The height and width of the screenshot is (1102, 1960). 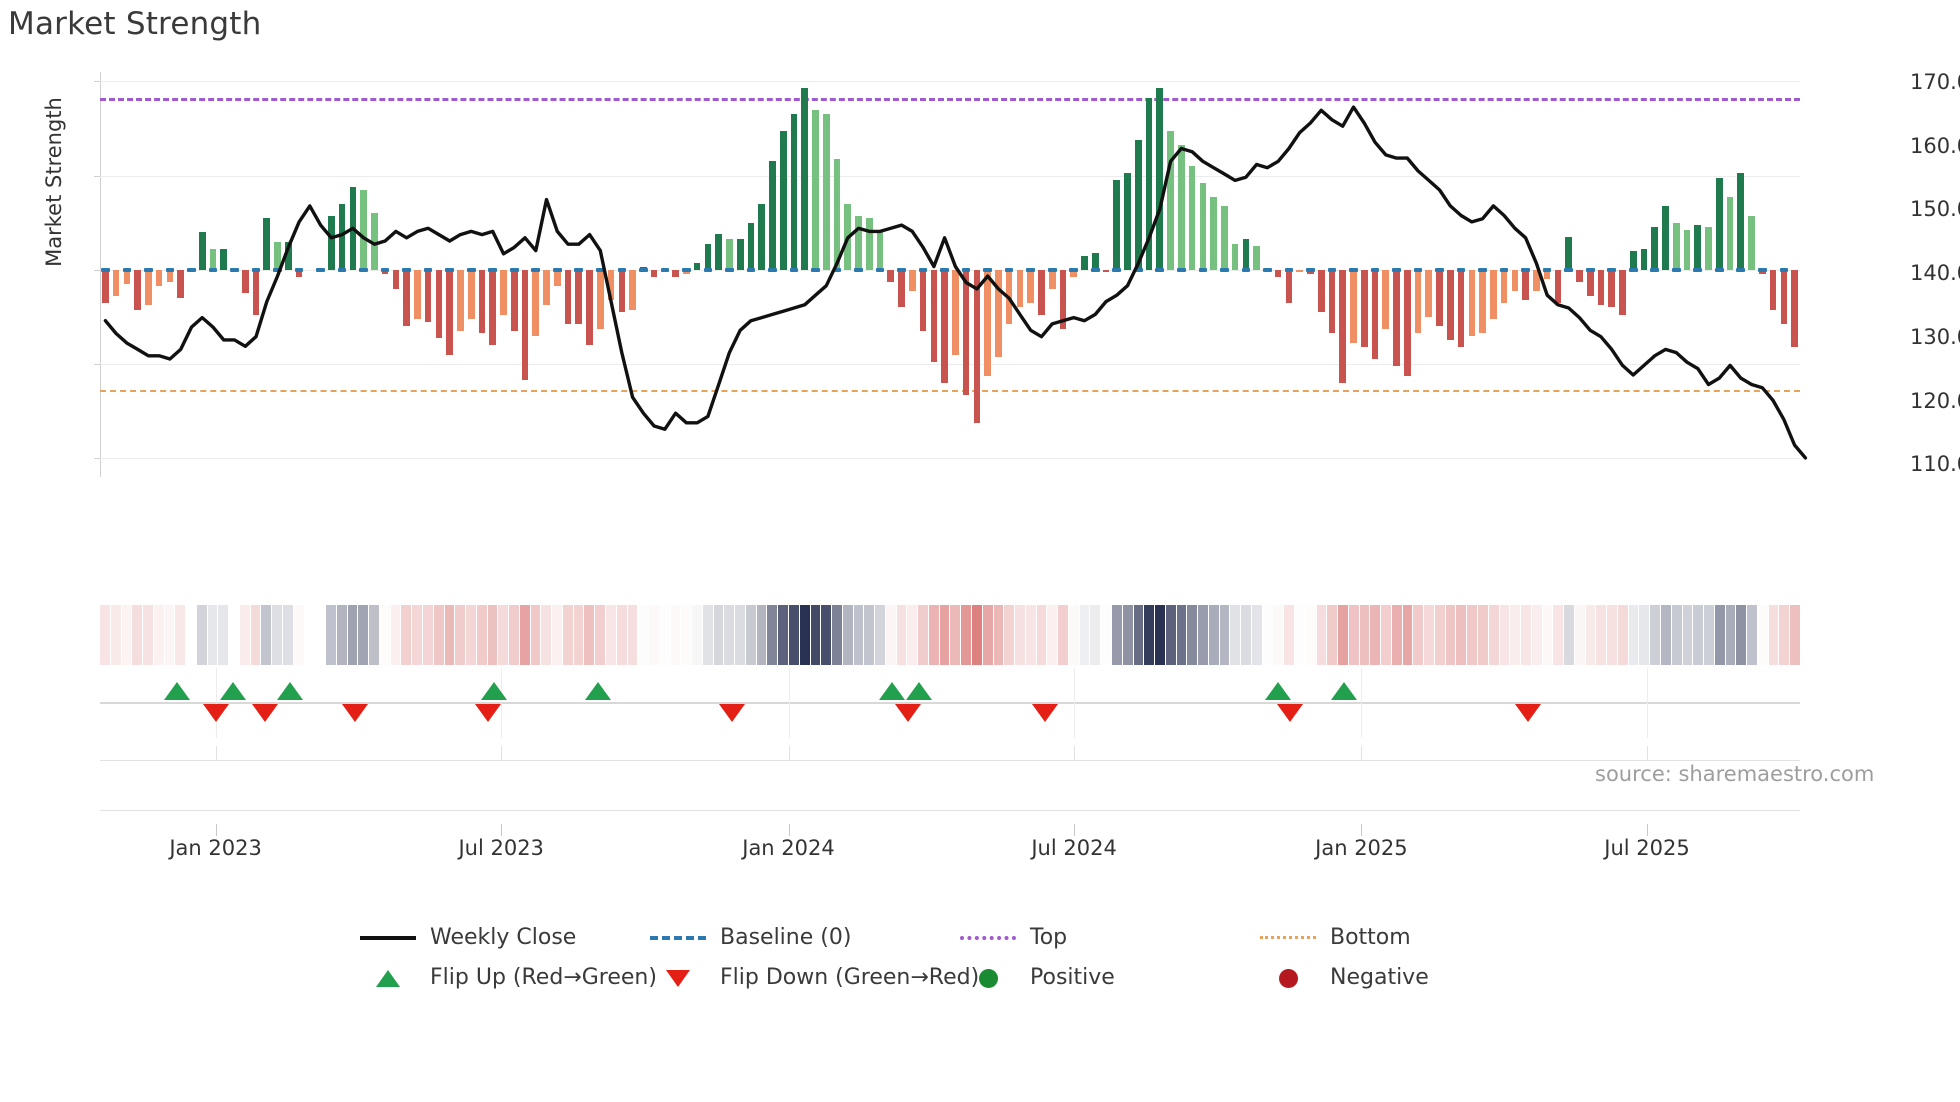 I want to click on triangle-down-icon, so click(x=678, y=978).